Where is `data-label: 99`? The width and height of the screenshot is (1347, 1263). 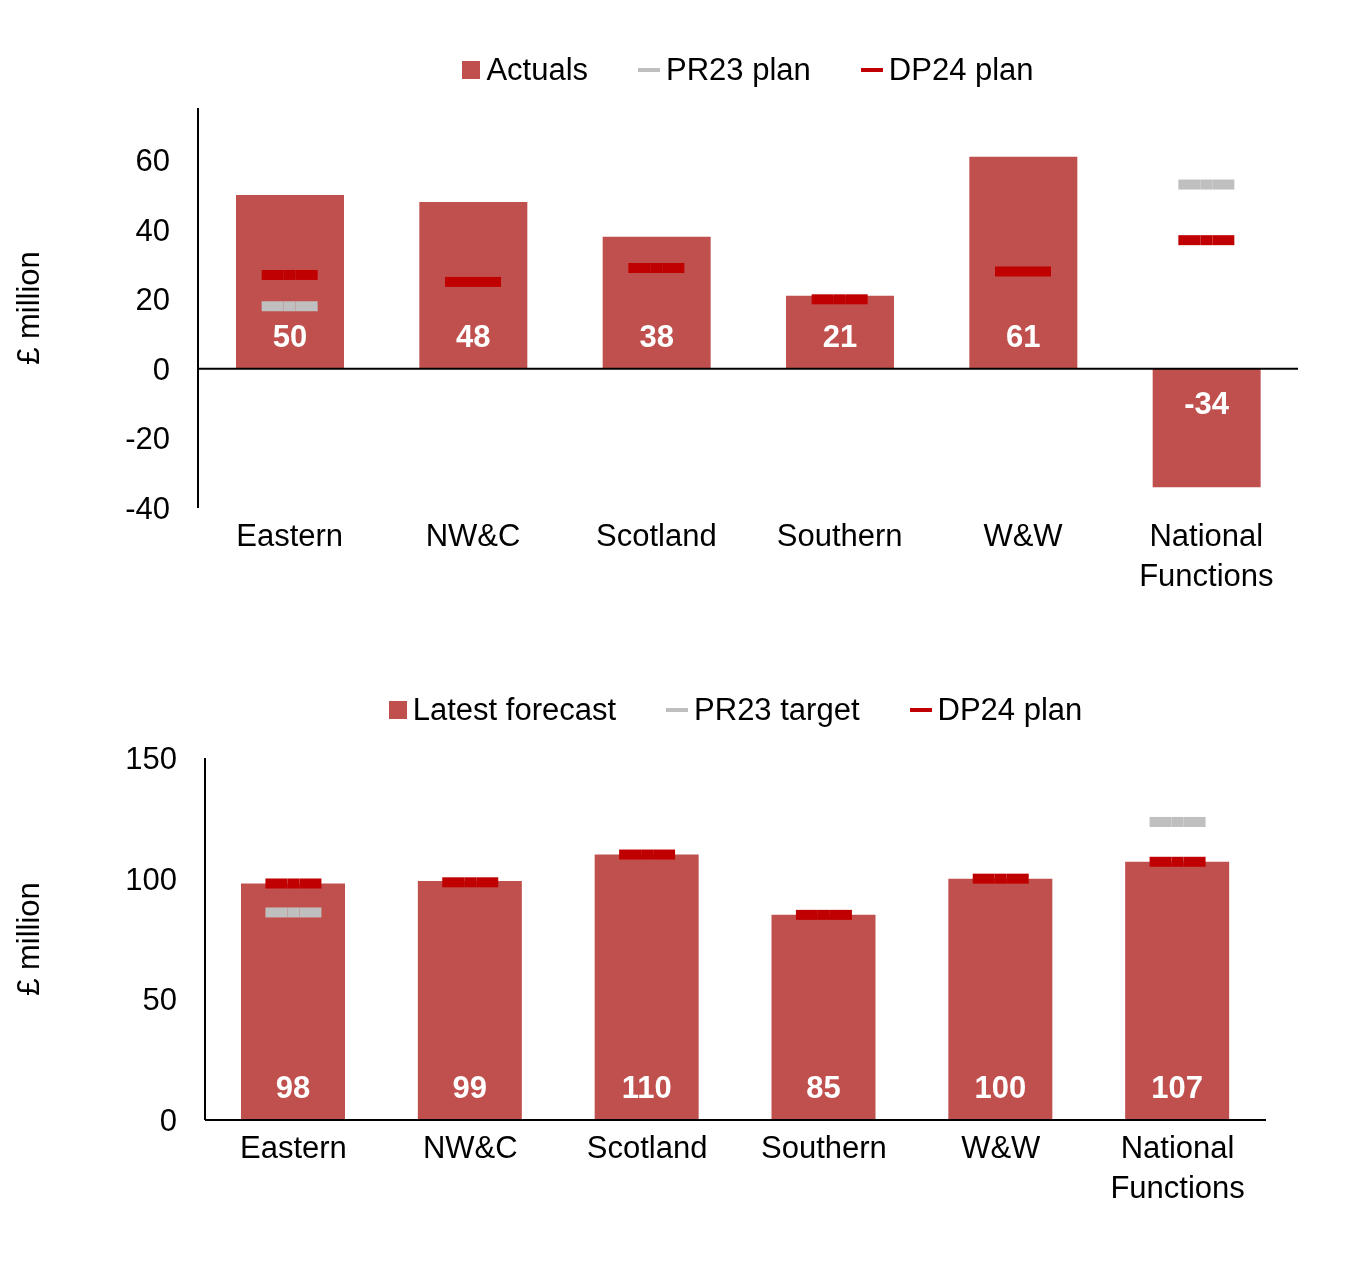
data-label: 99 is located at coordinates (470, 1087).